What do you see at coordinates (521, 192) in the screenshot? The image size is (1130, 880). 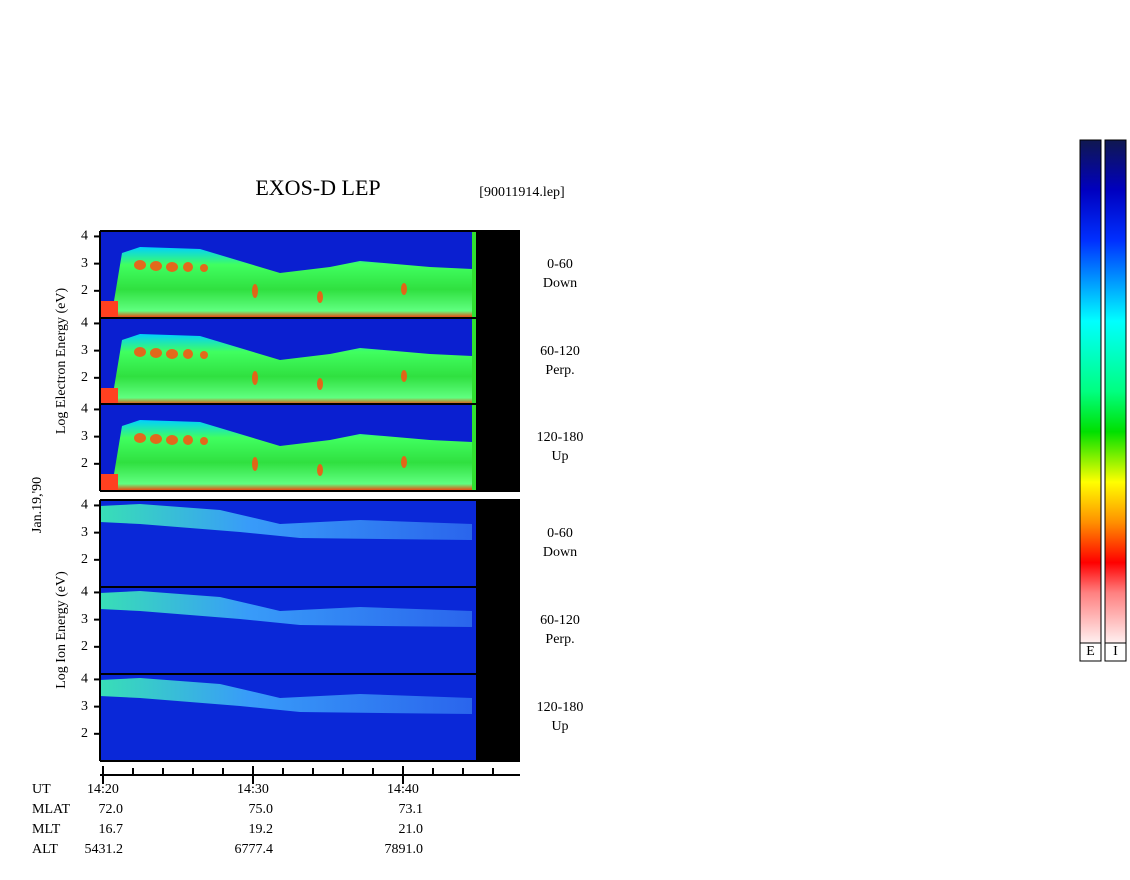 I see `file-label: [90011914.lep]` at bounding box center [521, 192].